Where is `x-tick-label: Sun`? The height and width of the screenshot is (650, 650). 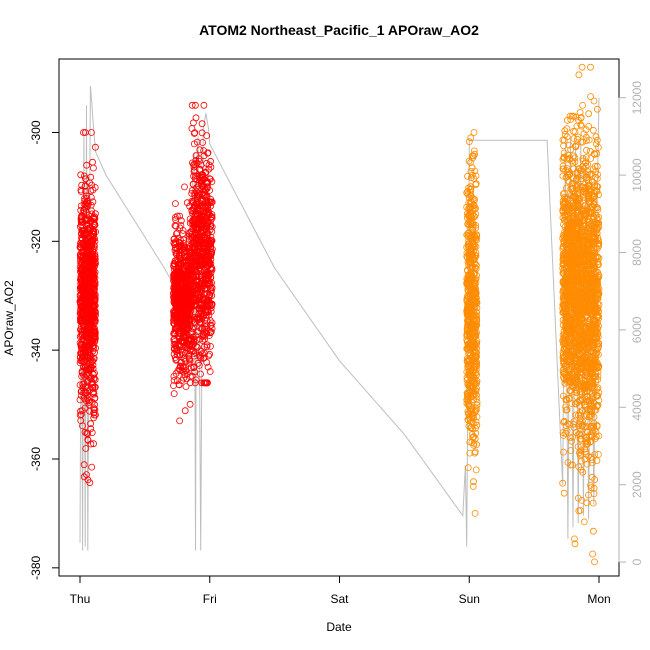
x-tick-label: Sun is located at coordinates (469, 599).